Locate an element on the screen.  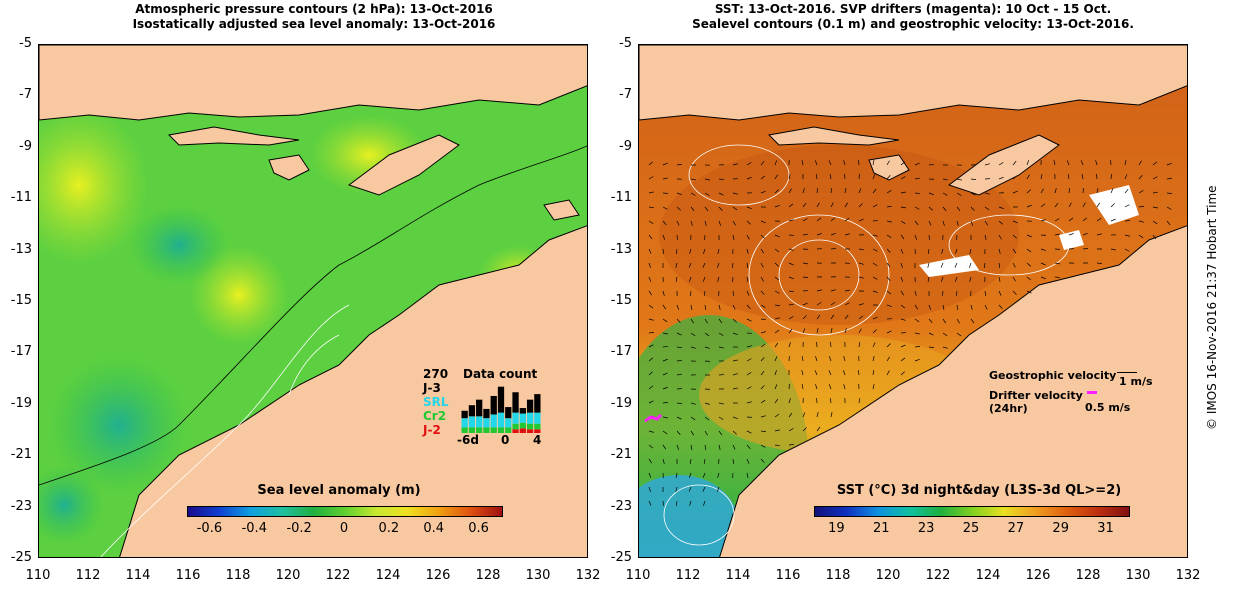
cold-water-region is located at coordinates (689, 516).